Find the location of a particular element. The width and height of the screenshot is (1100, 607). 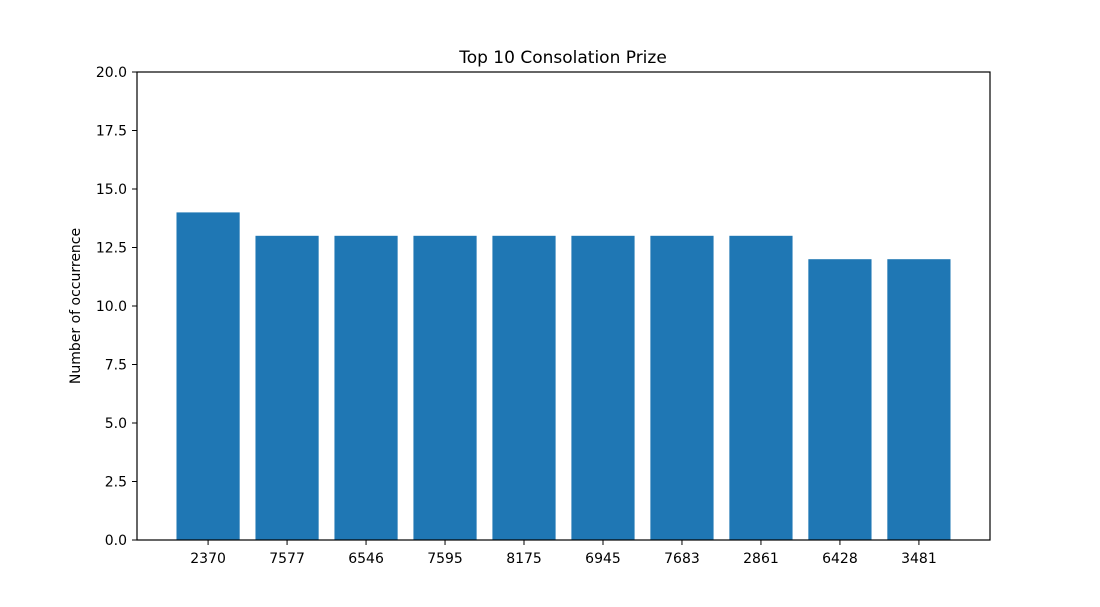

y-tick-label: 20.0 is located at coordinates (111, 73).